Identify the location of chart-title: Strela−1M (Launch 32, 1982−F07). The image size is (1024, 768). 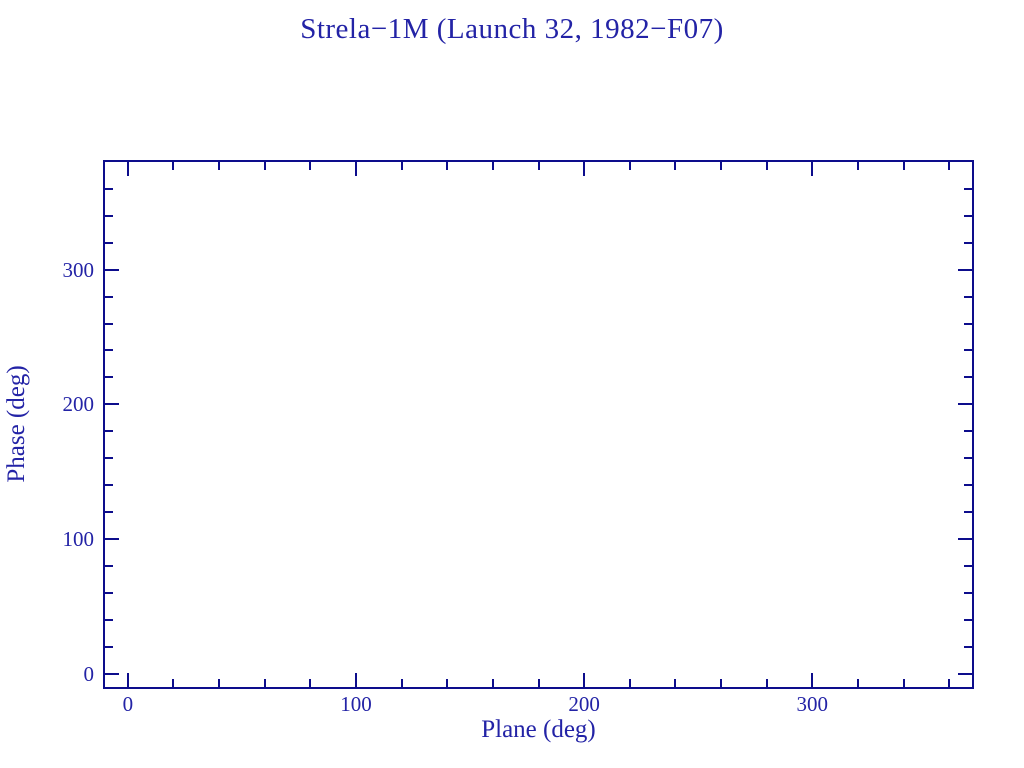
(512, 29).